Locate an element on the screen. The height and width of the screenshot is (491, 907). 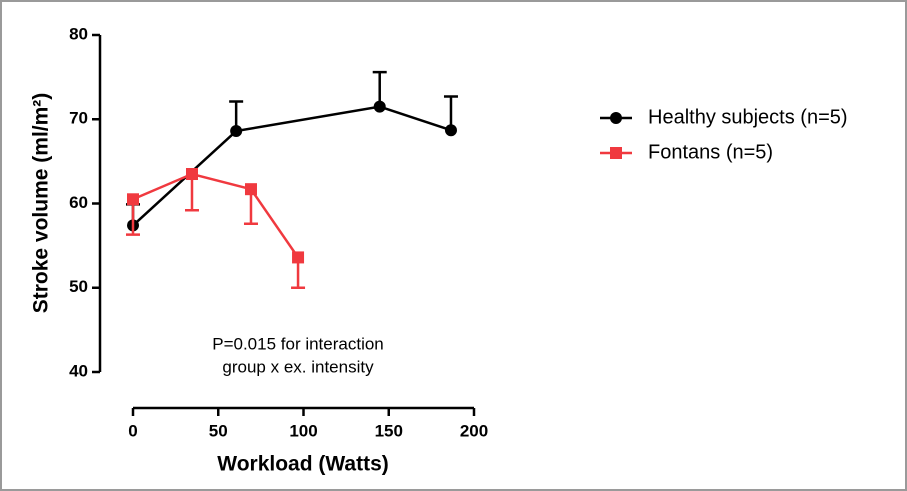
annotation: group x ex. intensity is located at coordinates (298, 366).